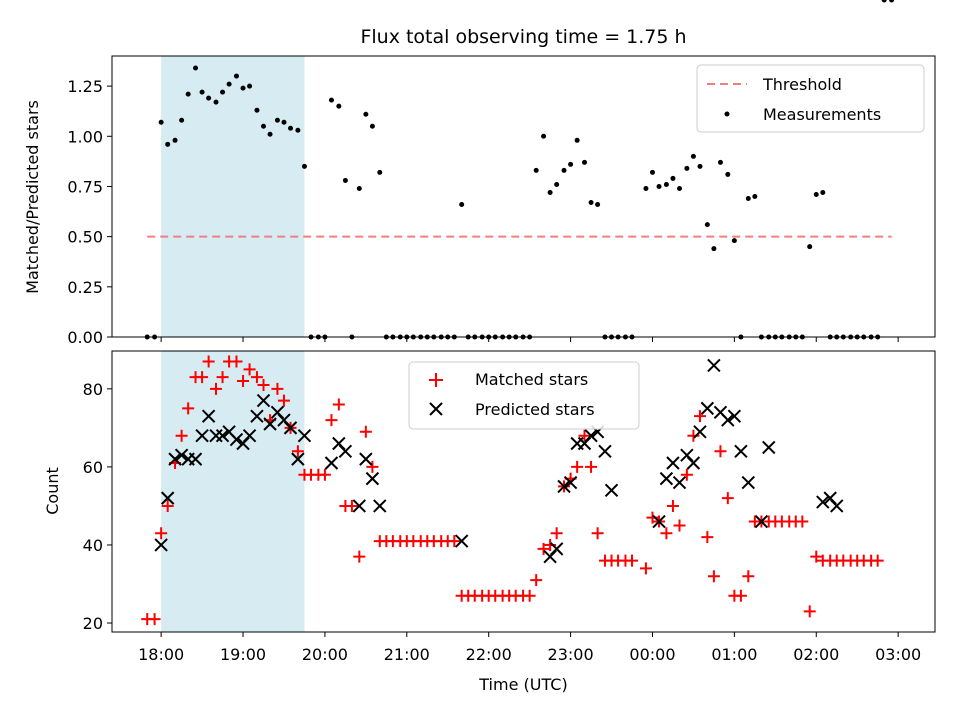 The width and height of the screenshot is (960, 720). What do you see at coordinates (407, 654) in the screenshot?
I see `x-tick-label: 21:00` at bounding box center [407, 654].